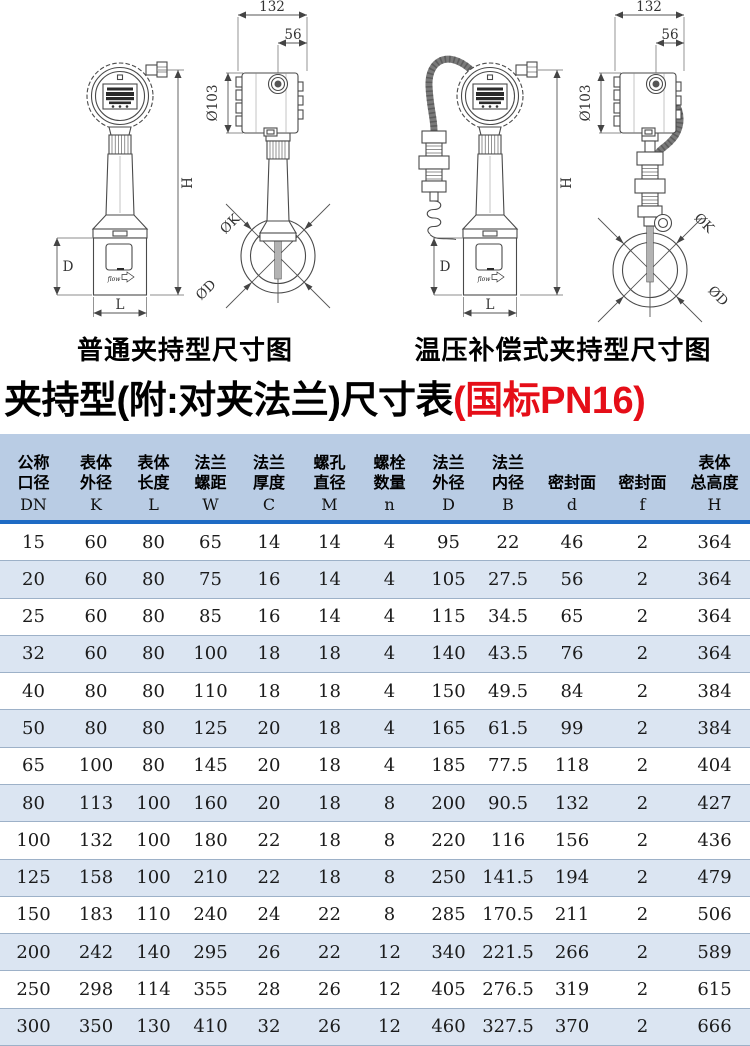  Describe the element at coordinates (210, 1027) in the screenshot. I see `table-cell: 410` at that location.